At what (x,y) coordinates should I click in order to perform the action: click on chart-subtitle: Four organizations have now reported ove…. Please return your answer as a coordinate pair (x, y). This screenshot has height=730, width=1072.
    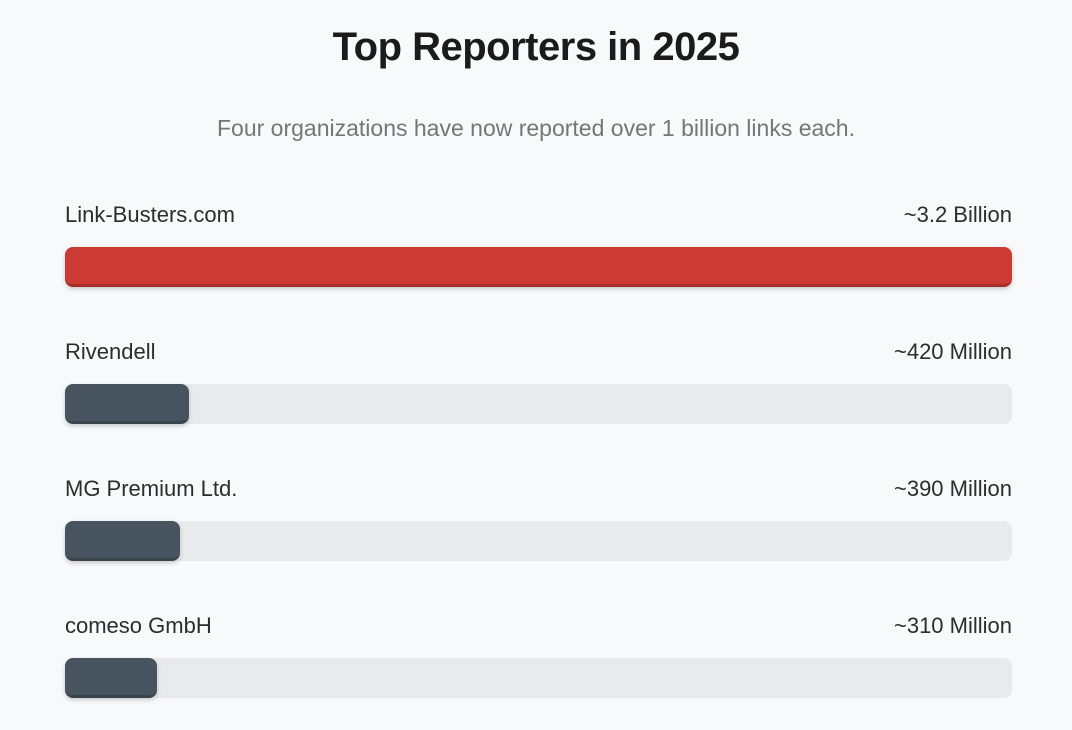
    Looking at the image, I should click on (536, 128).